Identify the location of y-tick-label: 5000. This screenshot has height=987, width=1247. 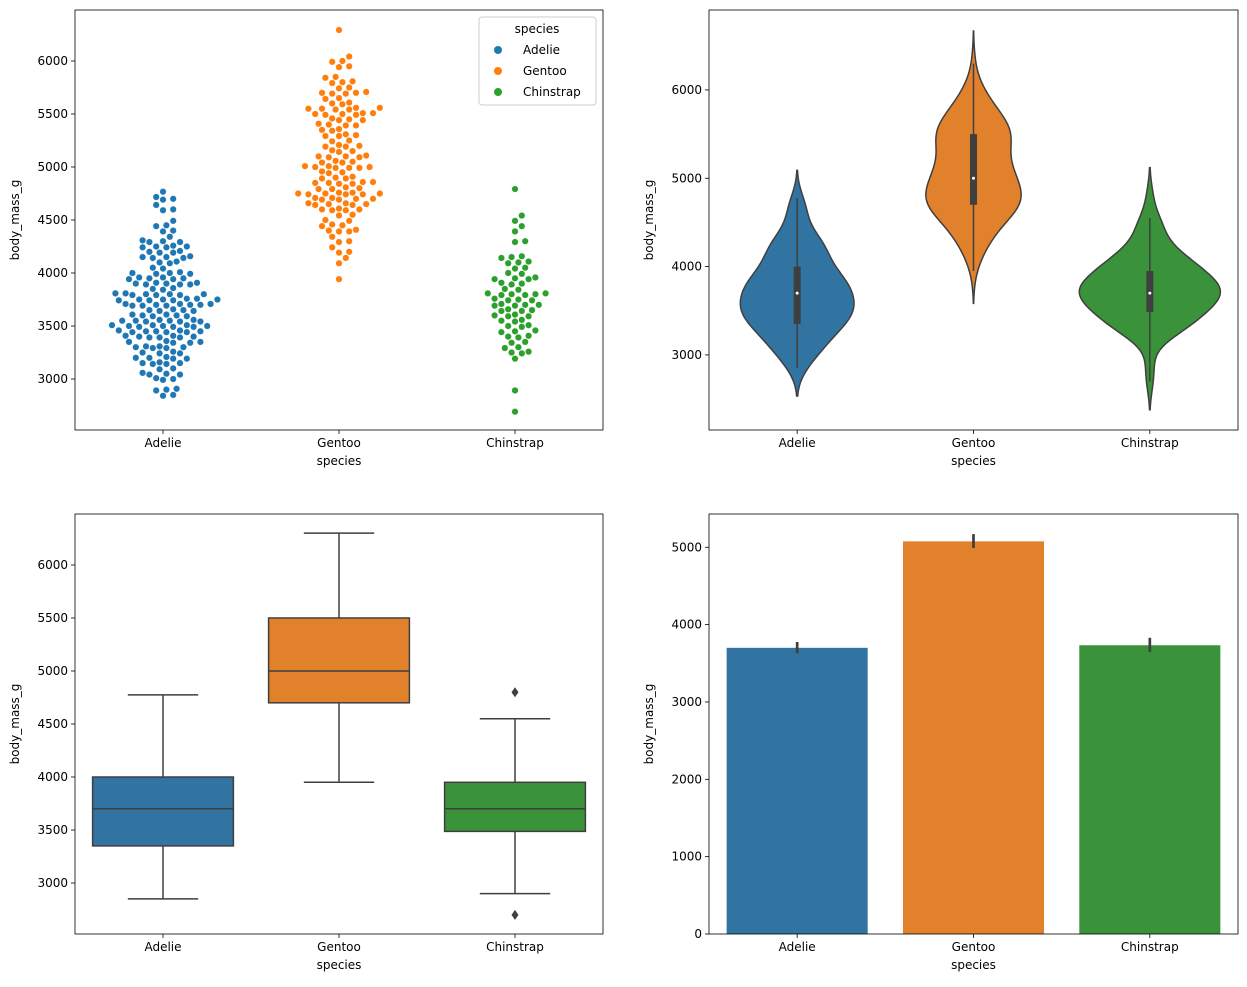
(686, 547).